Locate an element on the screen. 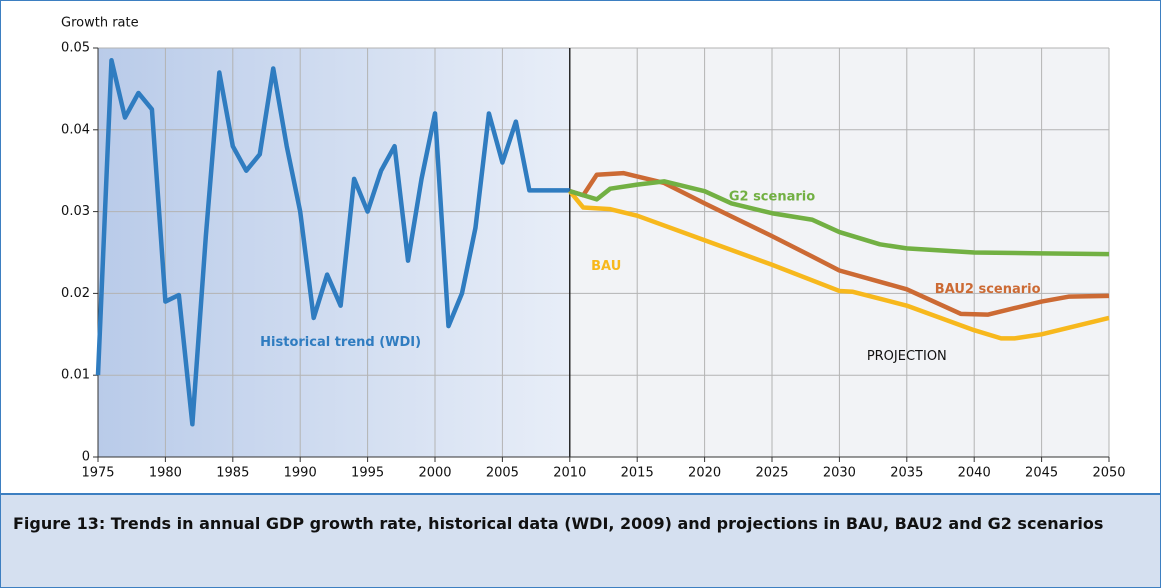  y-axis-label: Growth rate is located at coordinates (100, 23).